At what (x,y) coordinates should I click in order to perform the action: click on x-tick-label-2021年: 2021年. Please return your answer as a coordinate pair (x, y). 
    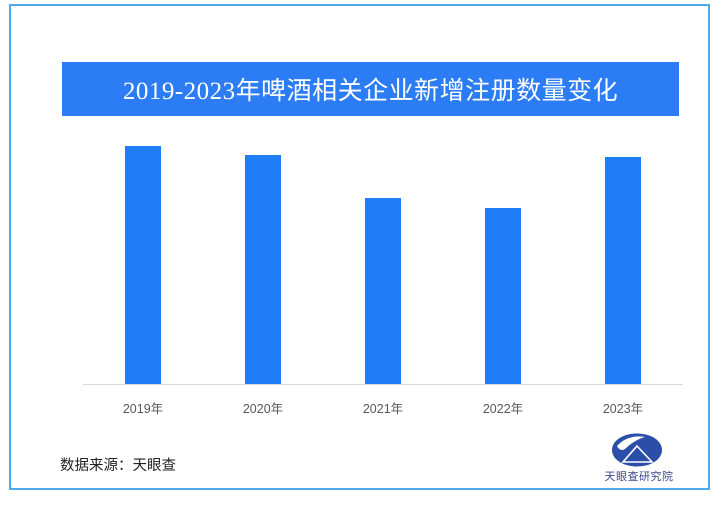
    Looking at the image, I should click on (383, 409).